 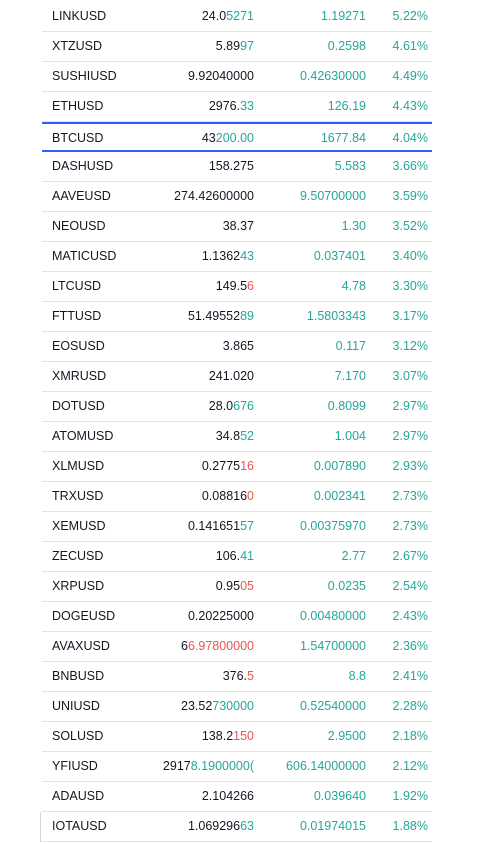 I want to click on last-price-tick: 05, so click(x=247, y=586).